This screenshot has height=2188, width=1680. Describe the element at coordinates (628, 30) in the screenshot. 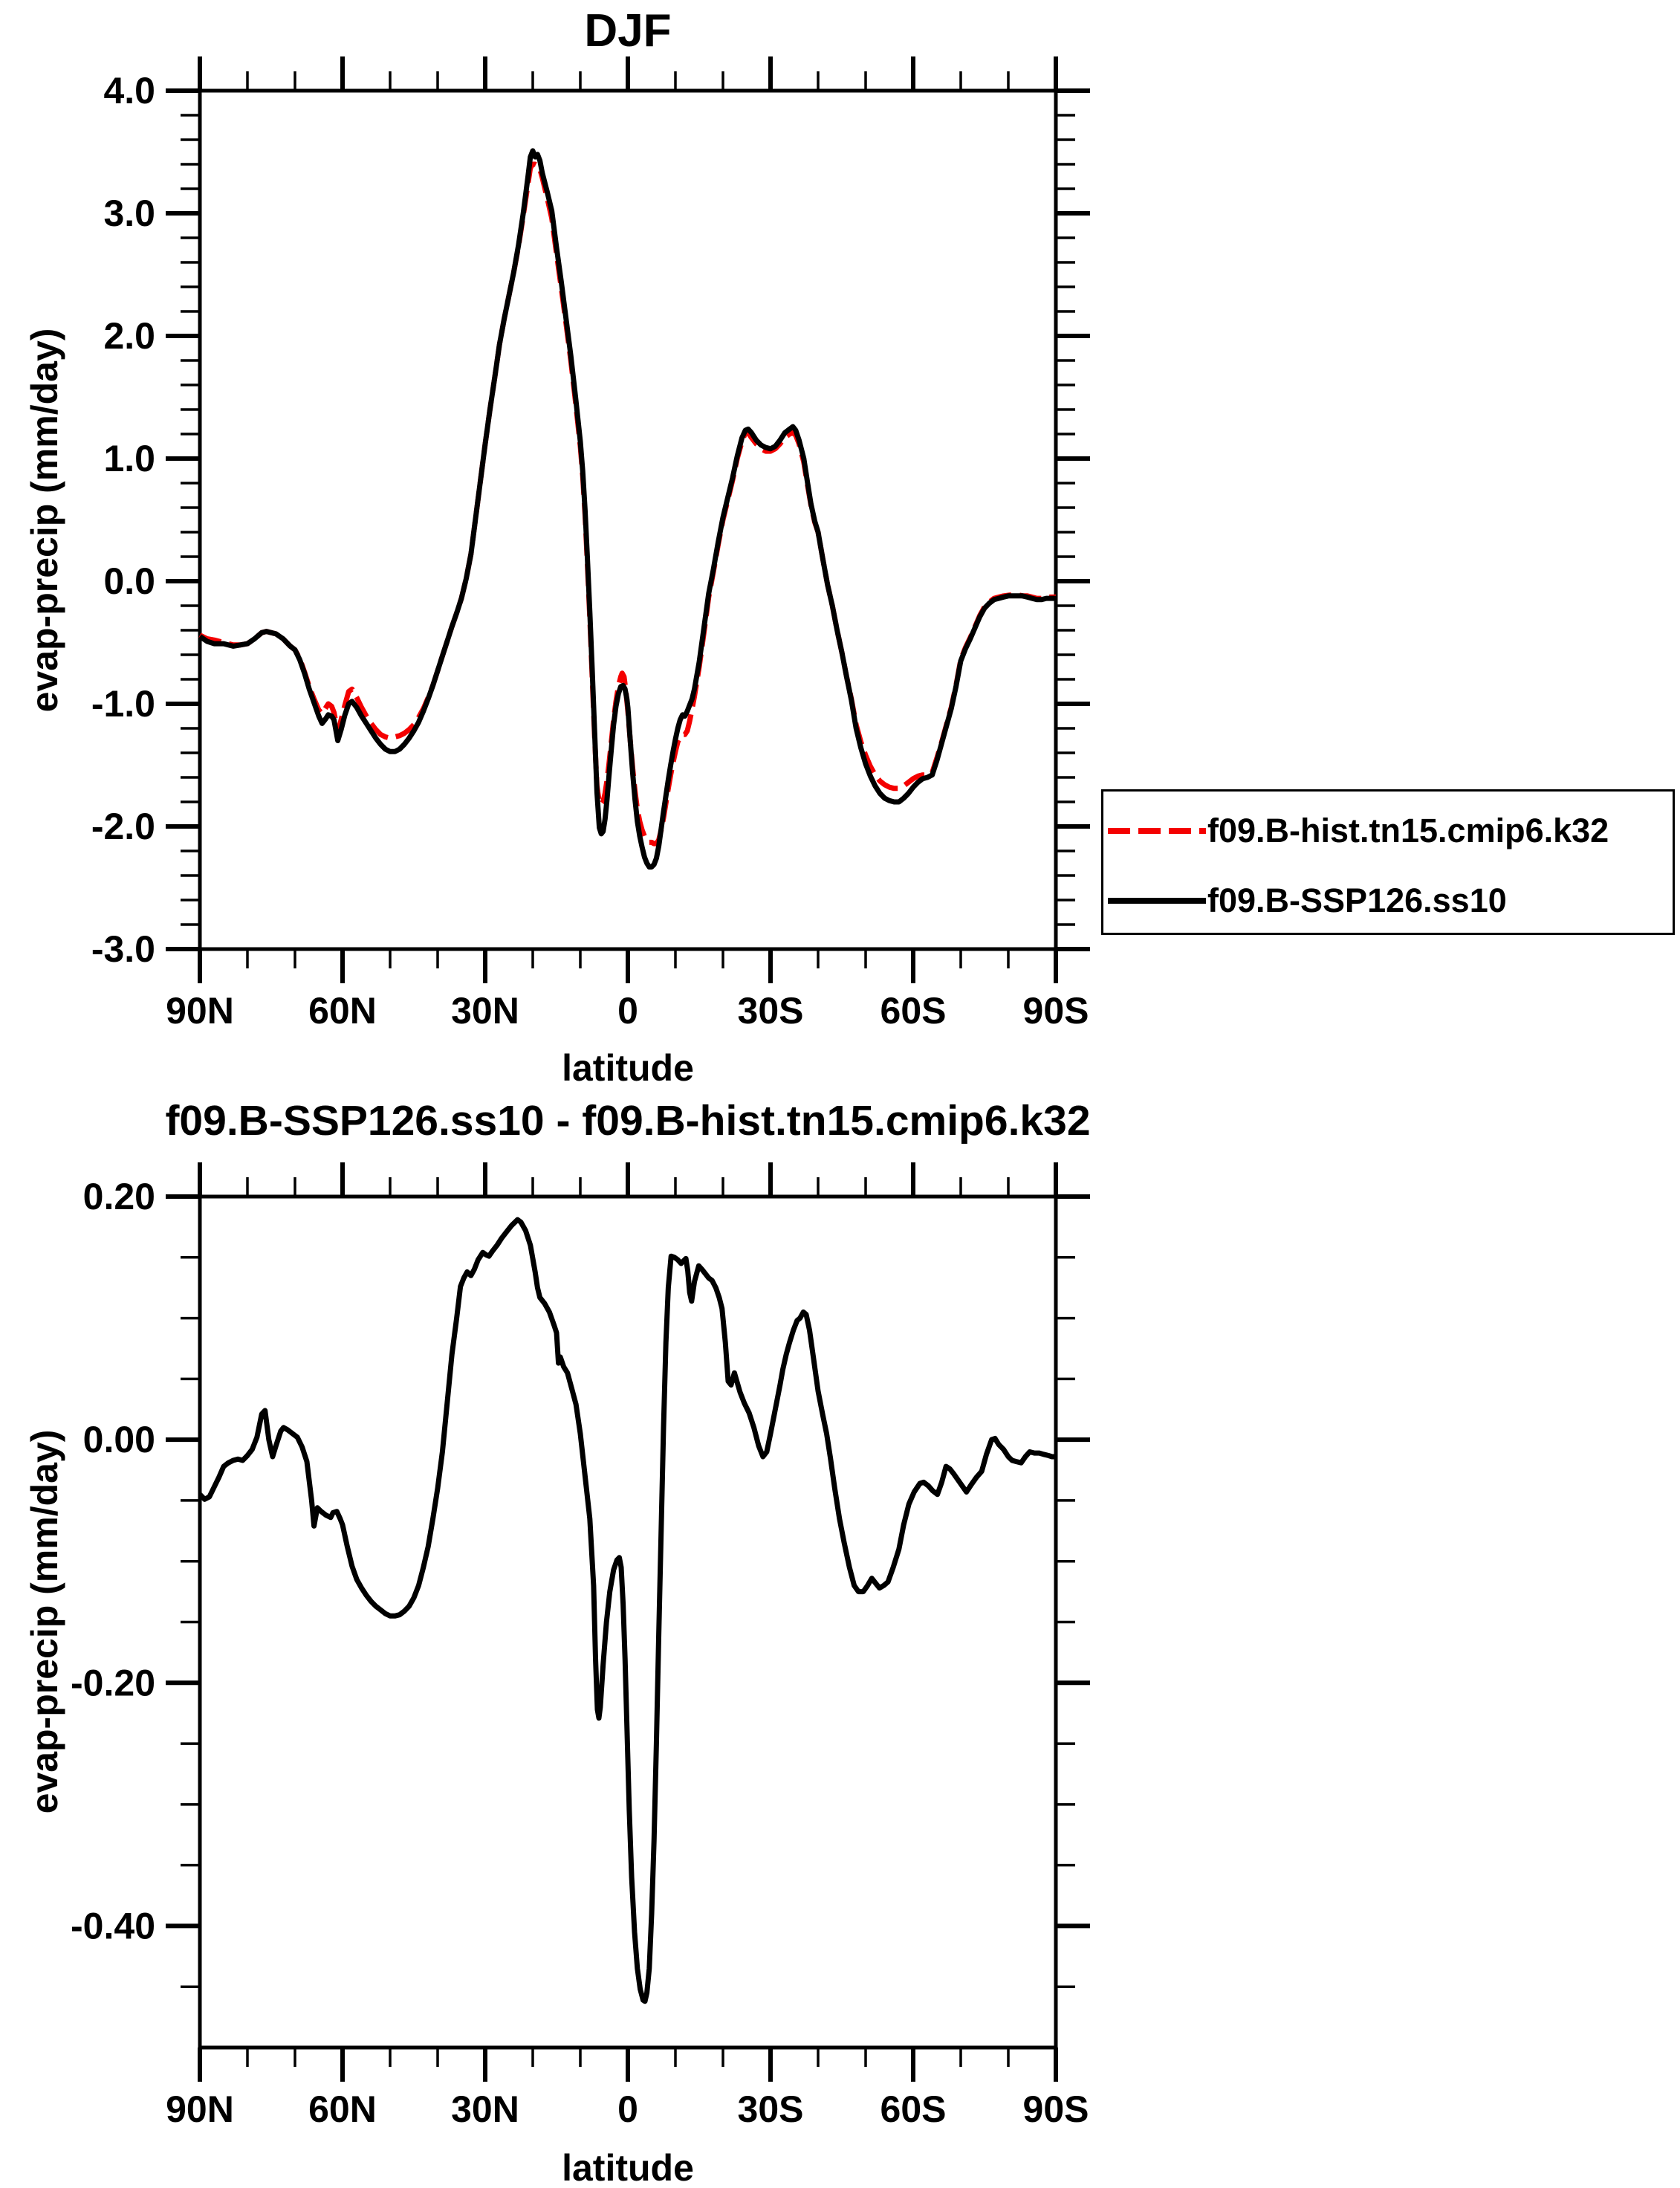

I see `top-chart-title: DJF` at that location.